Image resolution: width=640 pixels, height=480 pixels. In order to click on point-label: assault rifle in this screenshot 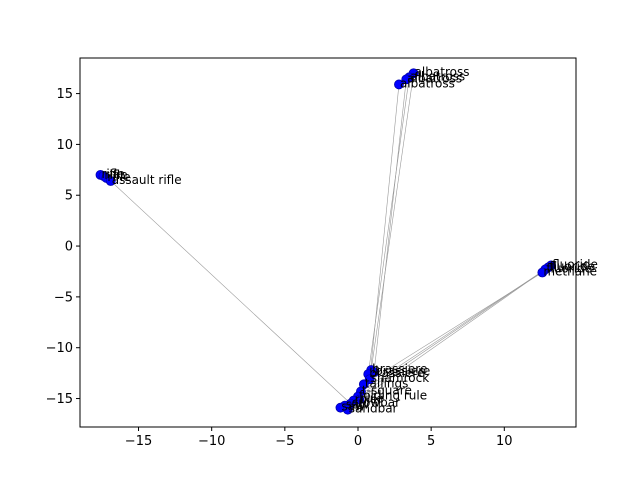, I will do `click(147, 180)`.